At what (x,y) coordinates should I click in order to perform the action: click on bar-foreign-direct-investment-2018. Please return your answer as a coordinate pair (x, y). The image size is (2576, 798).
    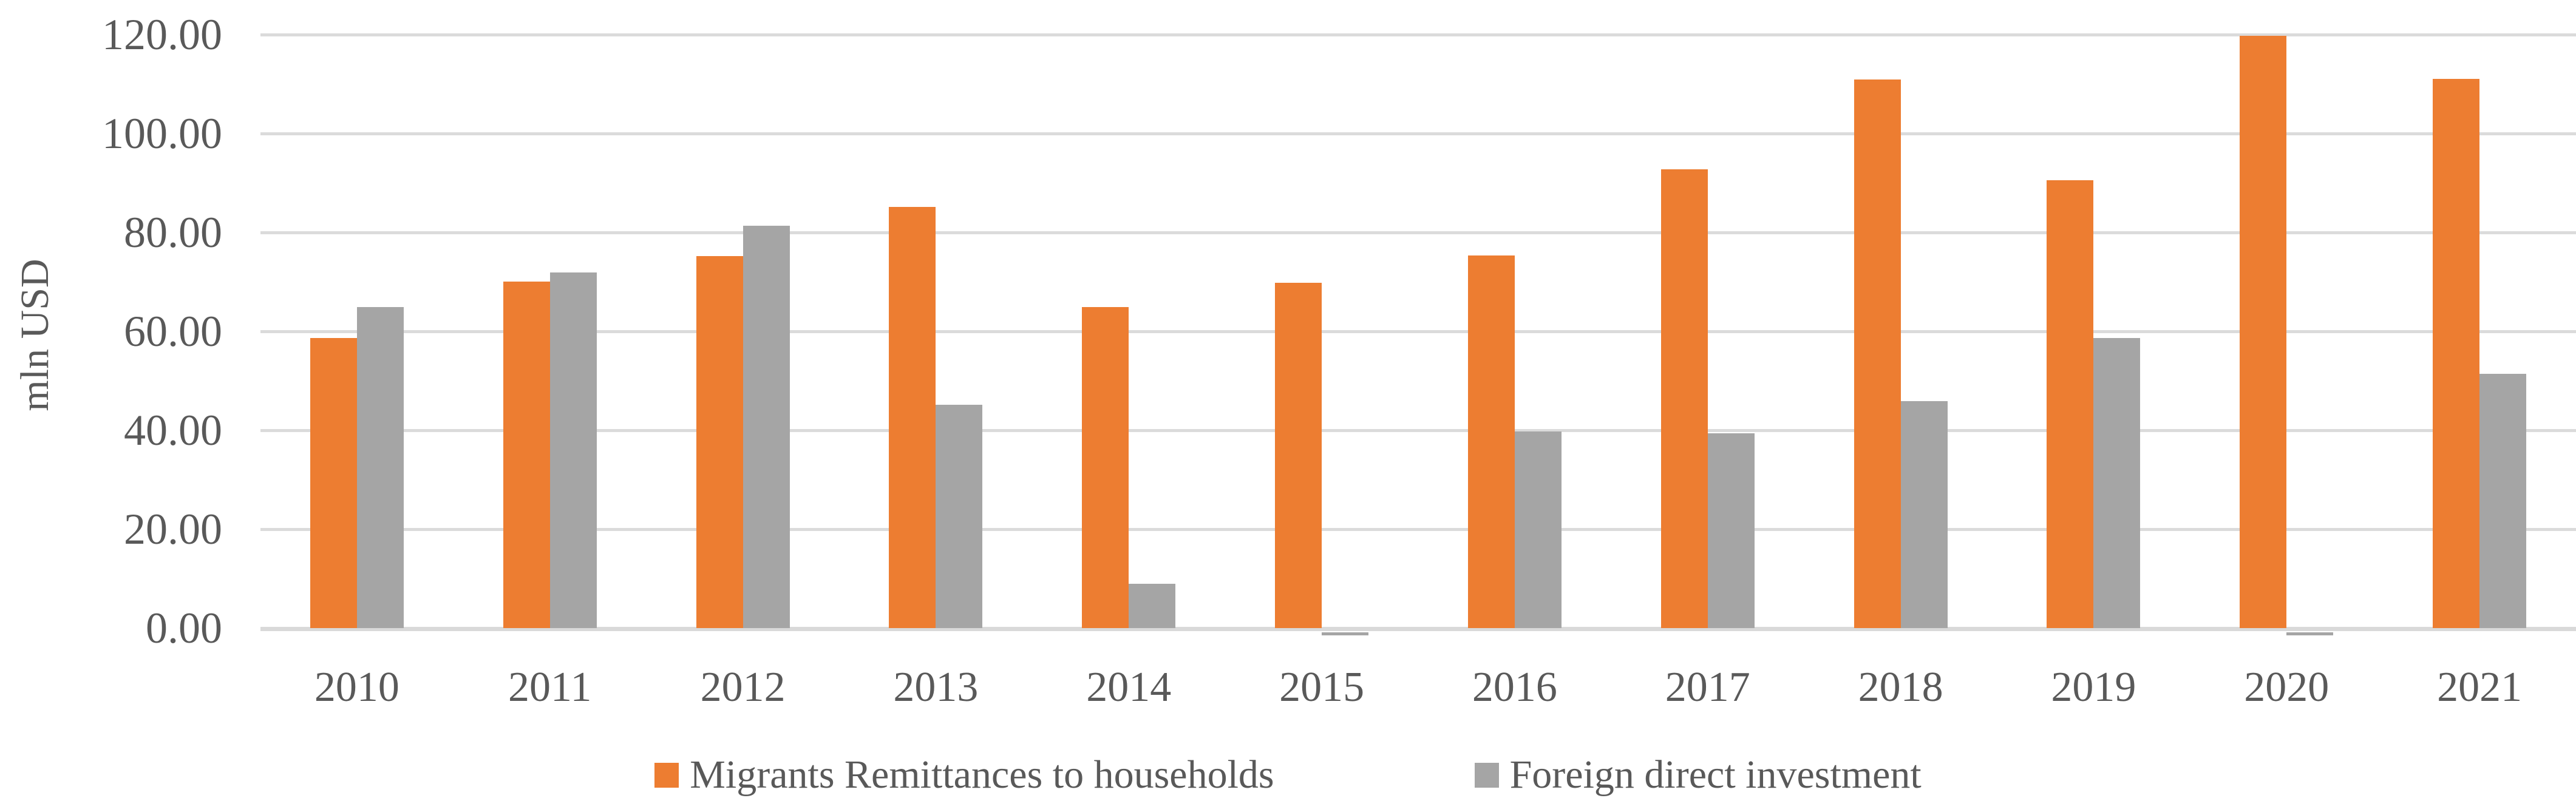
    Looking at the image, I should click on (1924, 514).